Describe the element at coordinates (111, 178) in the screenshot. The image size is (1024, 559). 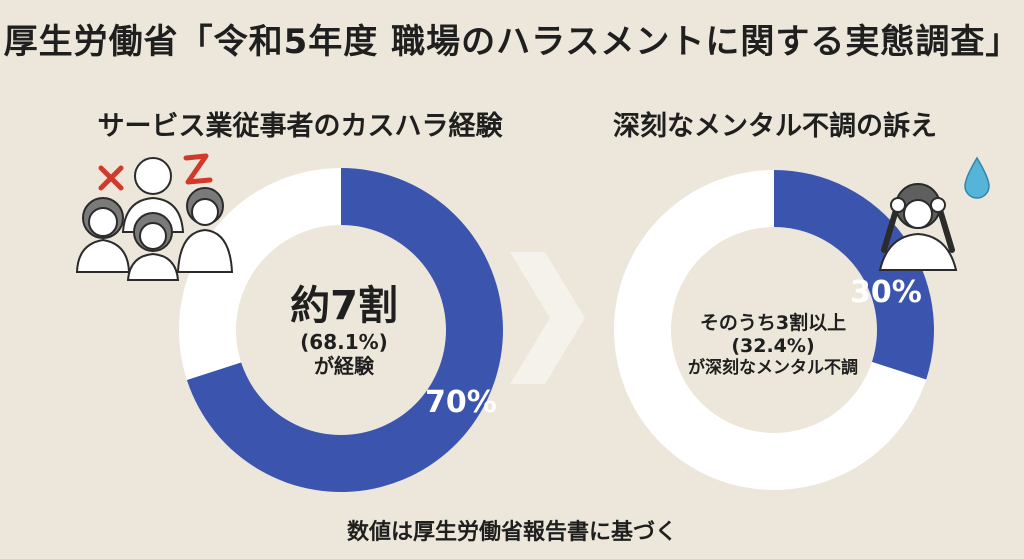
I see `x-mark-icon` at that location.